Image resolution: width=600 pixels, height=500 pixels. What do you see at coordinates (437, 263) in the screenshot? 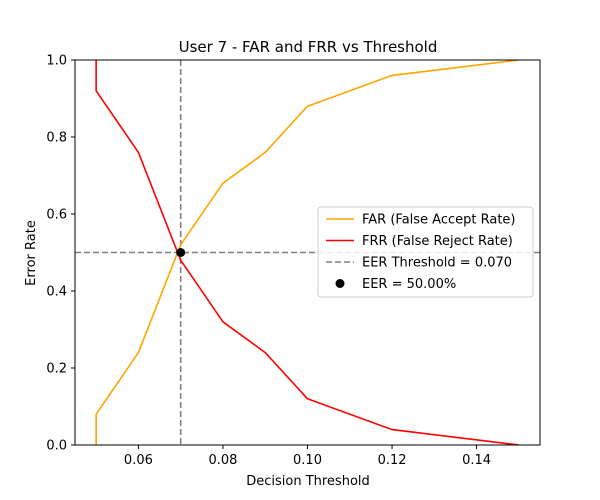
I see `legend-eer-threshold-label: EER Threshold = 0.070` at bounding box center [437, 263].